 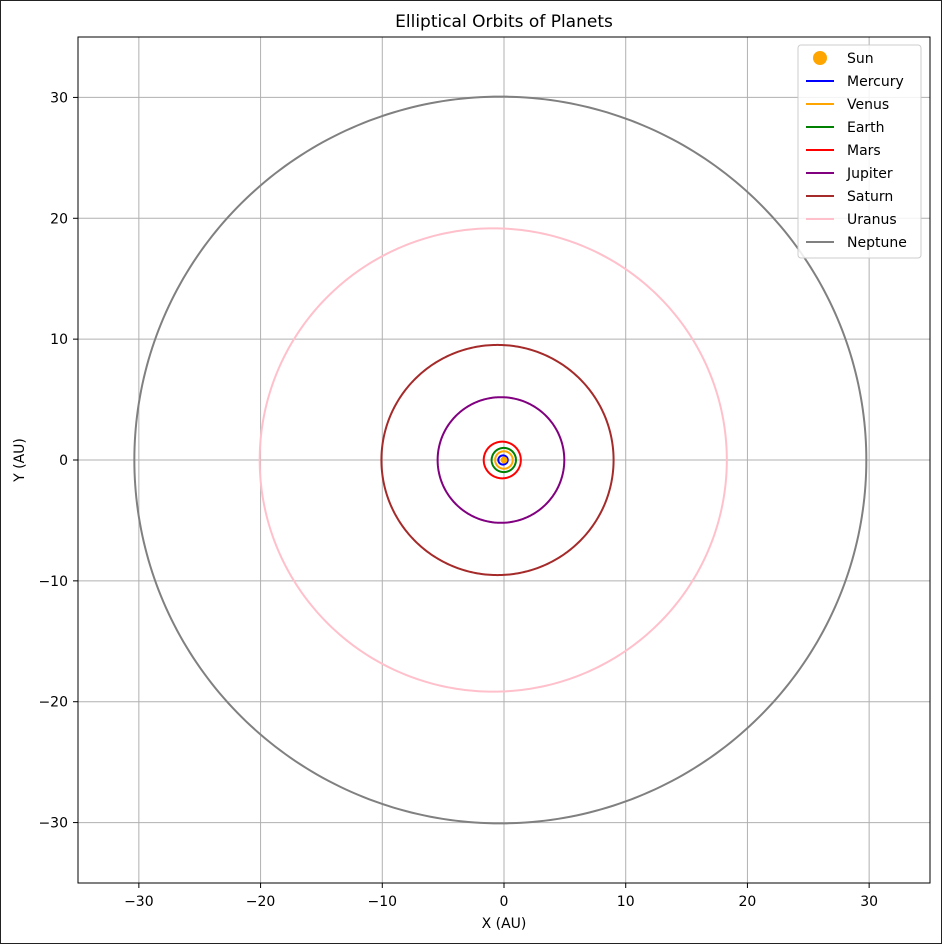 What do you see at coordinates (868, 105) in the screenshot?
I see `legend-label-venus: Venus` at bounding box center [868, 105].